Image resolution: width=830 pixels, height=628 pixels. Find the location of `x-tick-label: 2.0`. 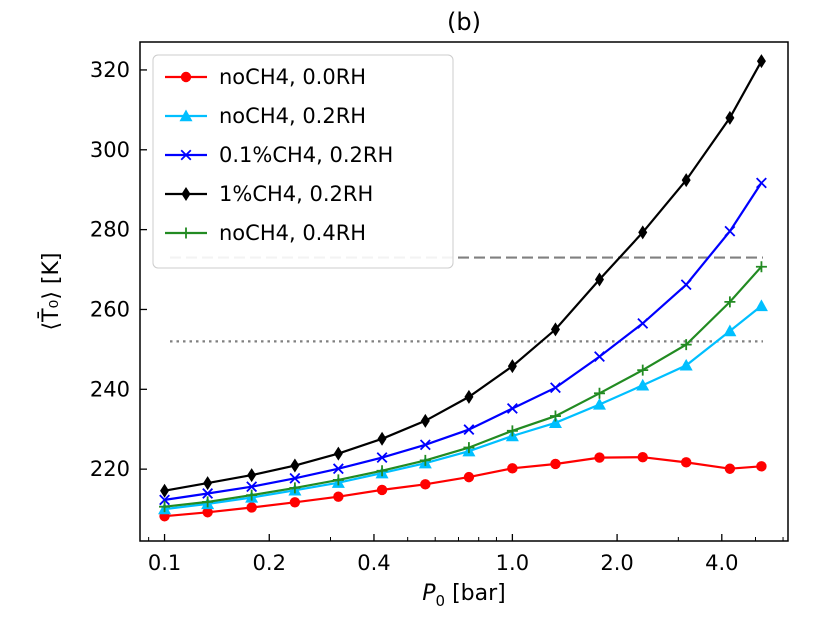

x-tick-label: 2.0 is located at coordinates (616, 563).